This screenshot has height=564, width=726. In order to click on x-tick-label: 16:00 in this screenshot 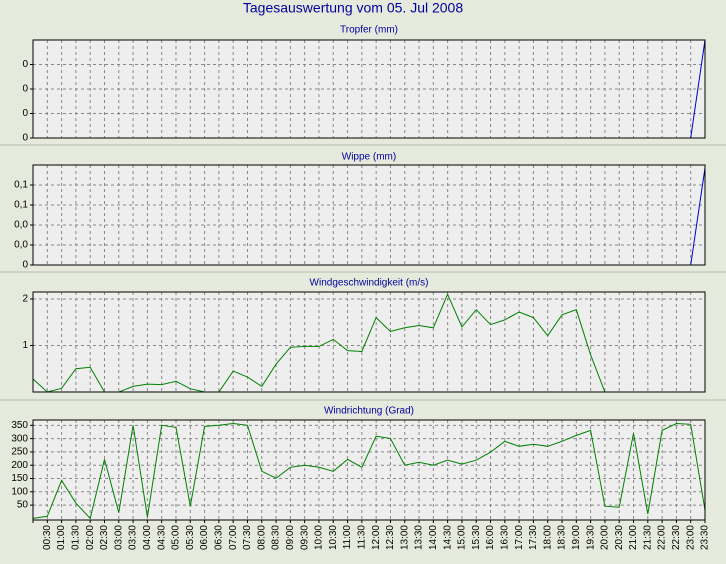, I will do `click(490, 537)`.